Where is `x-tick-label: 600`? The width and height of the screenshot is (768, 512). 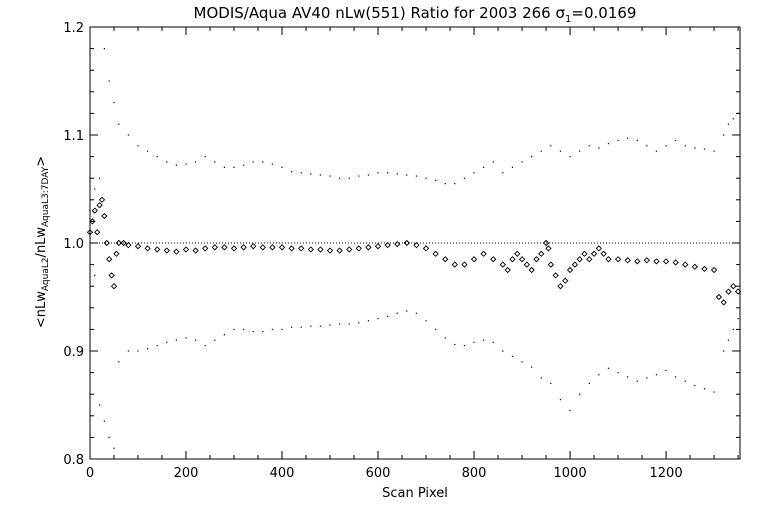 x-tick-label: 600 is located at coordinates (378, 473).